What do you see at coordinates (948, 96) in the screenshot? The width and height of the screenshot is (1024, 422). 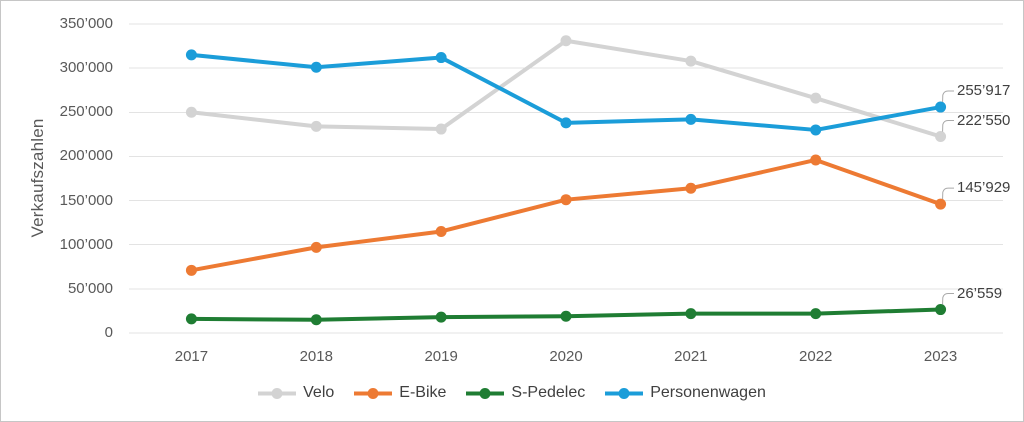 I see `callout-leader-personenwagen` at bounding box center [948, 96].